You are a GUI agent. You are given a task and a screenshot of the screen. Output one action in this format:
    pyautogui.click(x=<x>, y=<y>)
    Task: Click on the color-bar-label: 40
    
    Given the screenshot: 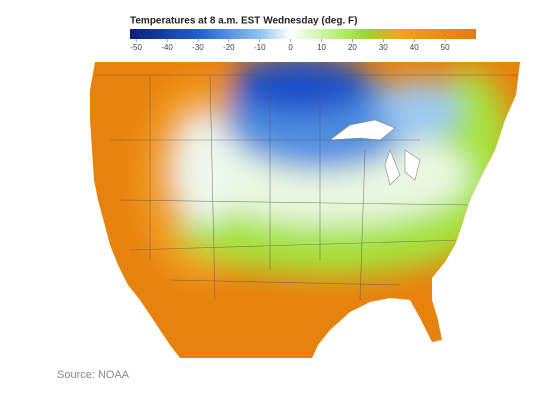 What is the action you would take?
    pyautogui.click(x=414, y=47)
    